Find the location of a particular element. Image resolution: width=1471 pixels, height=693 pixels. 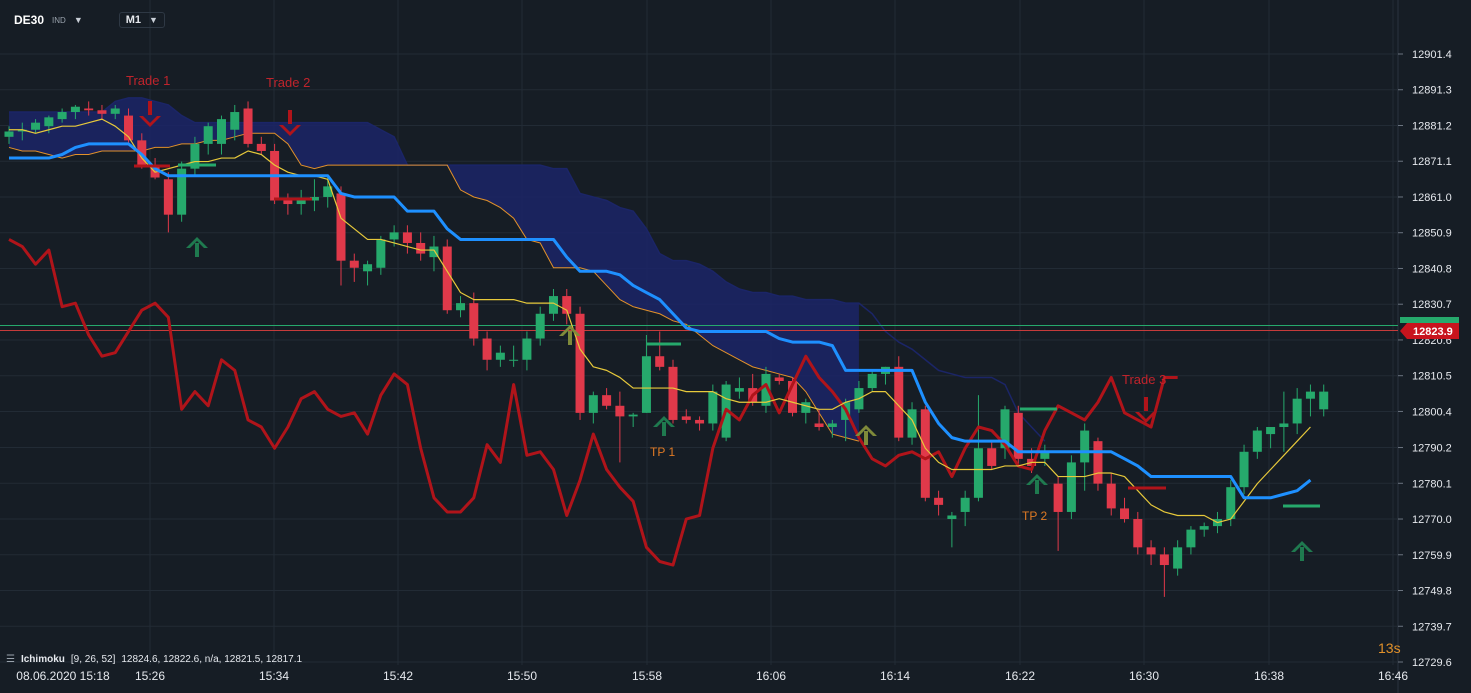

indicator-params: [9, 26, 52] is located at coordinates (93, 659).